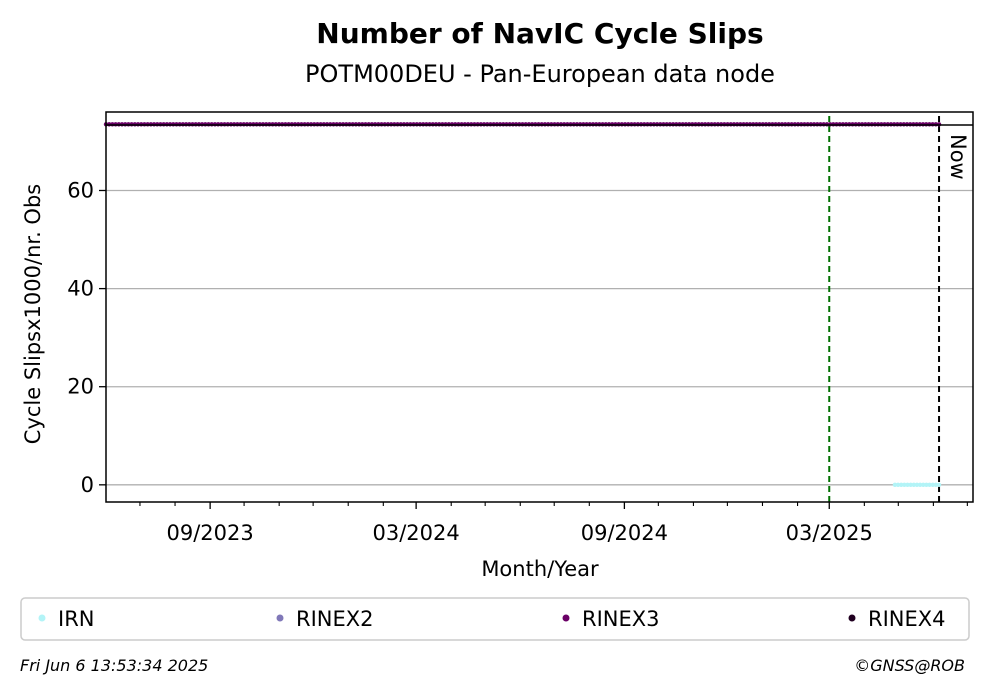  Describe the element at coordinates (829, 533) in the screenshot. I see `x-tick-label: 03/2025` at that location.